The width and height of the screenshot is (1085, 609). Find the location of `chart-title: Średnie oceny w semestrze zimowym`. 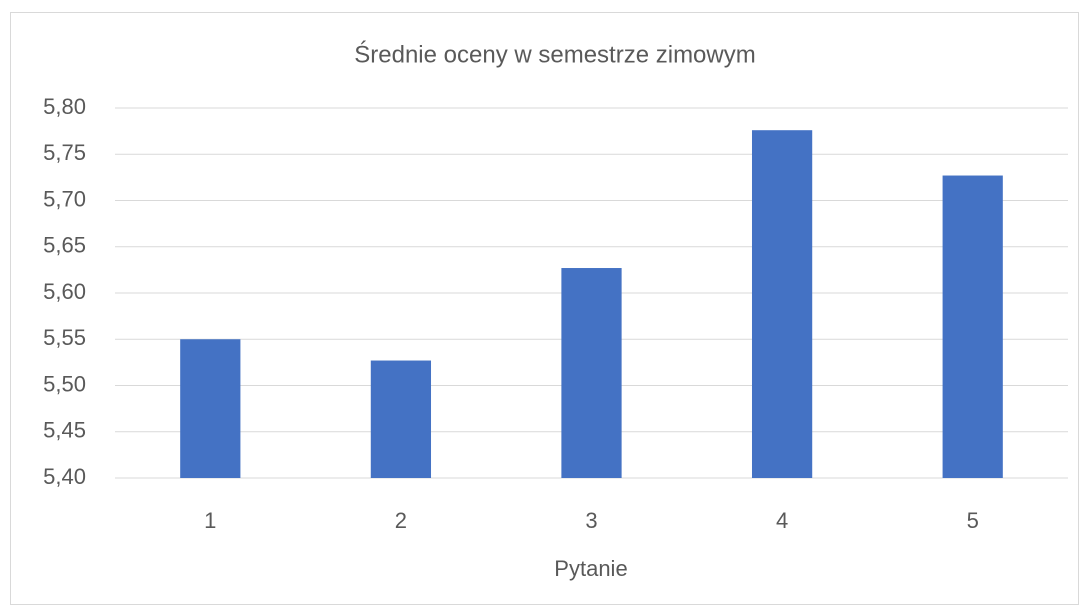

chart-title: Średnie oceny w semestrze zimowym is located at coordinates (554, 54).